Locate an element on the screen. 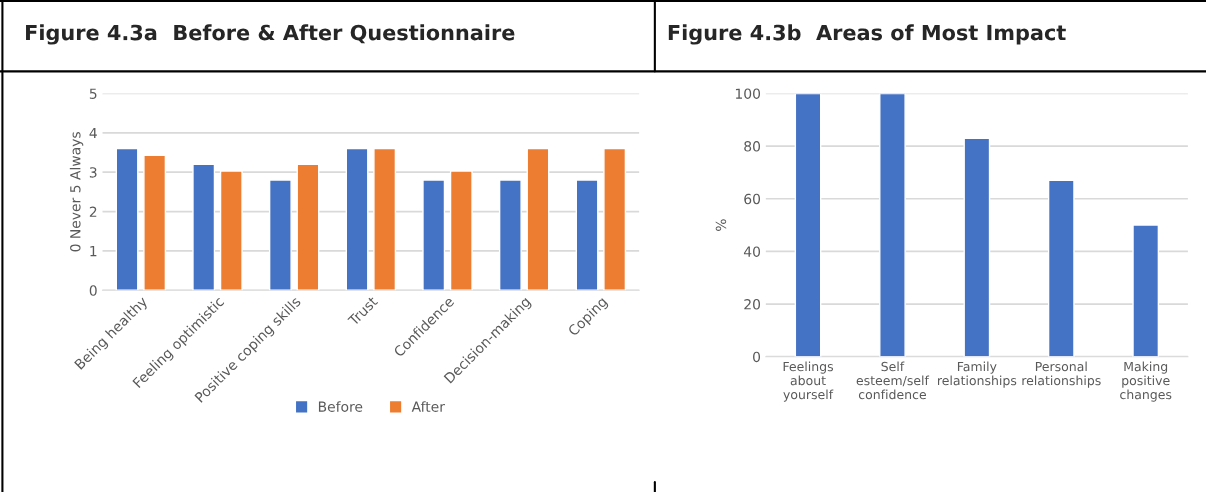 This screenshot has height=492, width=1206. y-tick-label: 5 is located at coordinates (93, 93).